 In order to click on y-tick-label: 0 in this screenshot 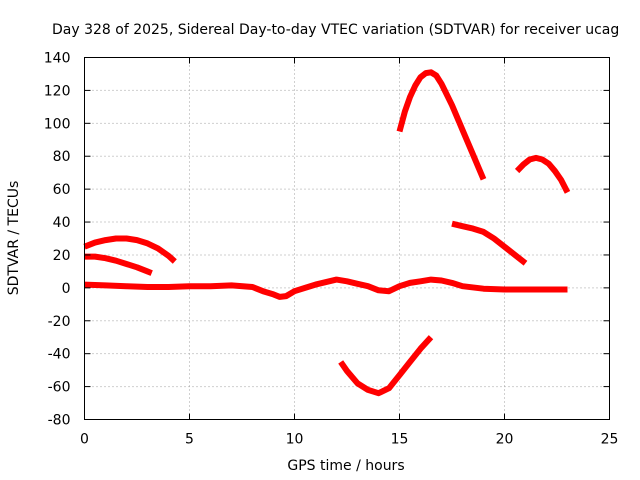, I will do `click(66, 289)`.